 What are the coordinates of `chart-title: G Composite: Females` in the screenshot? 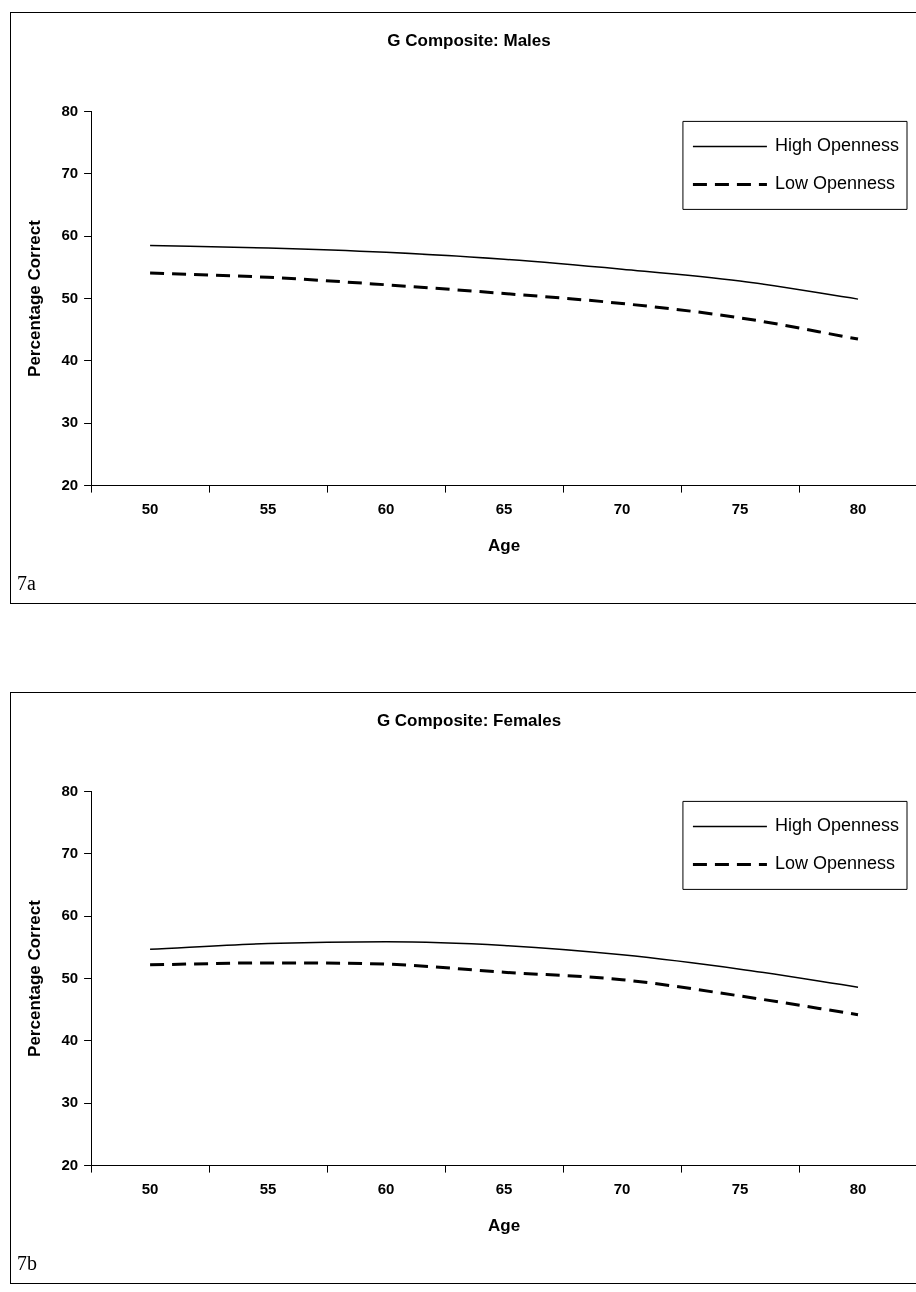 It's located at (469, 720).